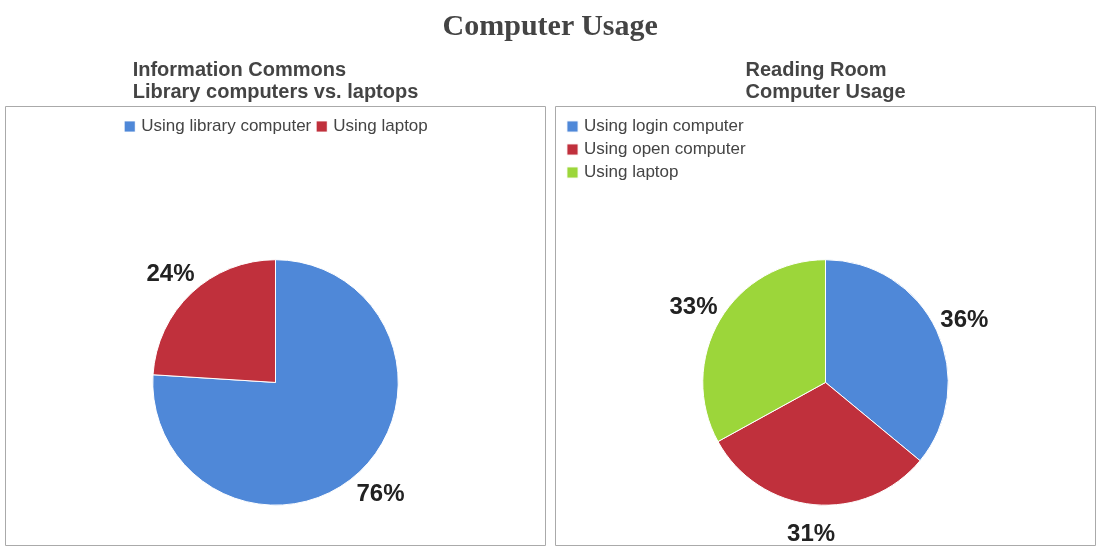 The height and width of the screenshot is (557, 1117). Describe the element at coordinates (170, 273) in the screenshot. I see `data-label: 24%` at that location.